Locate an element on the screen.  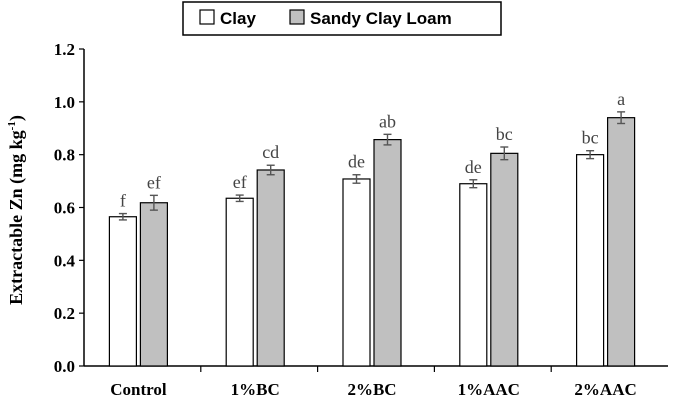
x-category-label: 2%AAC is located at coordinates (605, 389).